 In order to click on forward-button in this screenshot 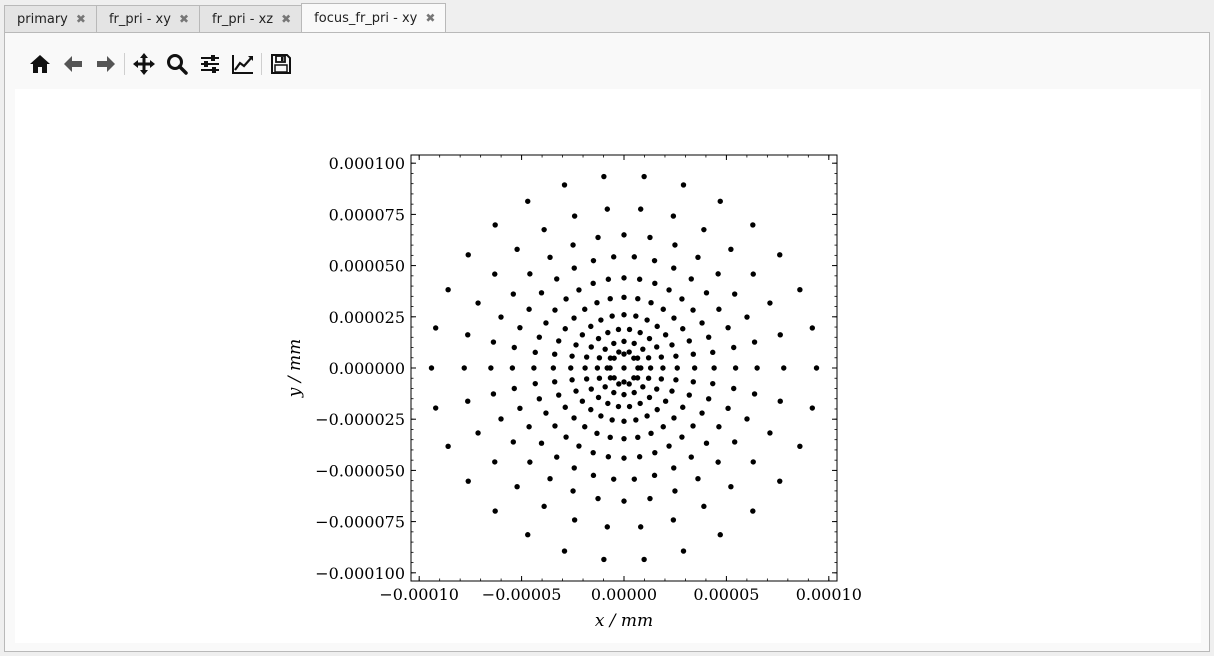, I will do `click(105, 64)`.